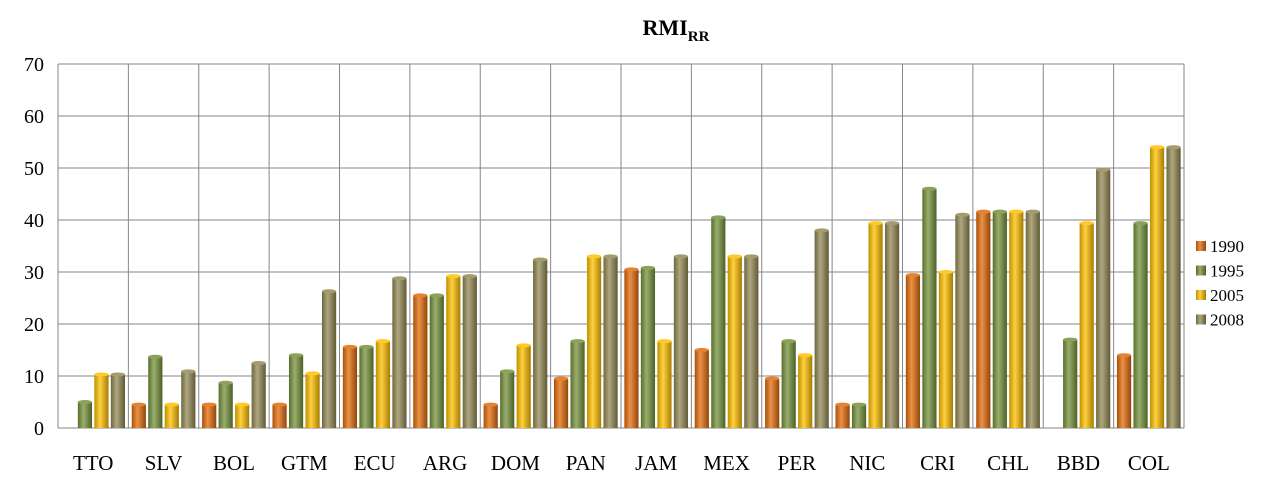 This screenshot has height=478, width=1281. What do you see at coordinates (523, 386) in the screenshot?
I see `bar-dom-2005` at bounding box center [523, 386].